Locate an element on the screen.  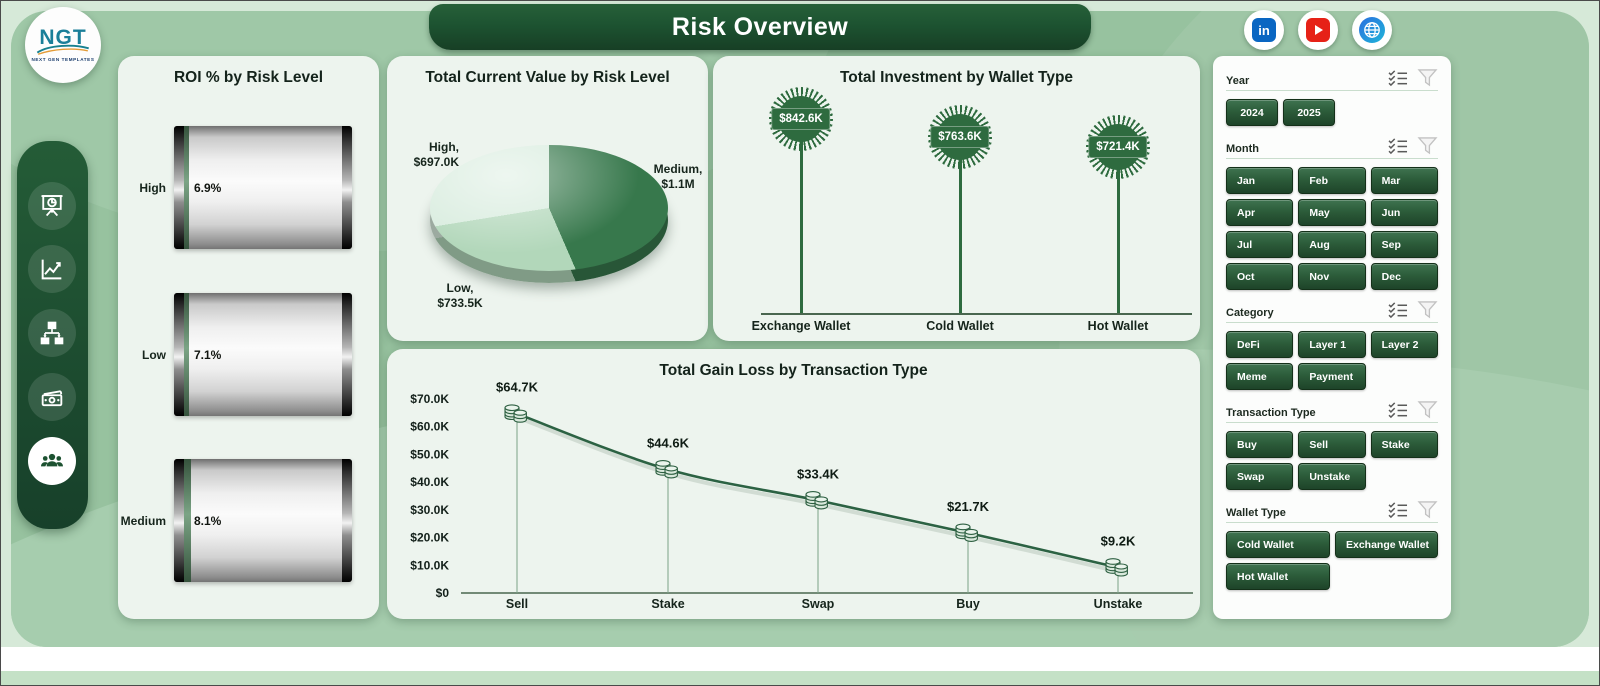
y-tick-label: $60.0K is located at coordinates (429, 427).